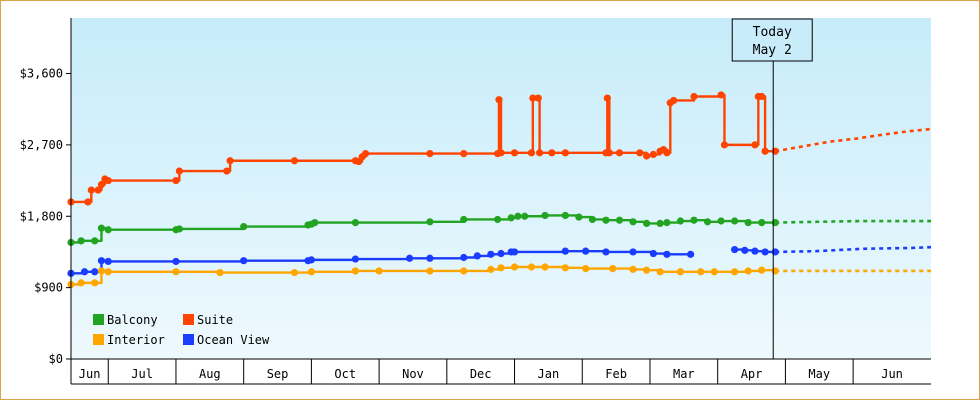  What do you see at coordinates (684, 374) in the screenshot?
I see `x-tick-label: Mar` at bounding box center [684, 374].